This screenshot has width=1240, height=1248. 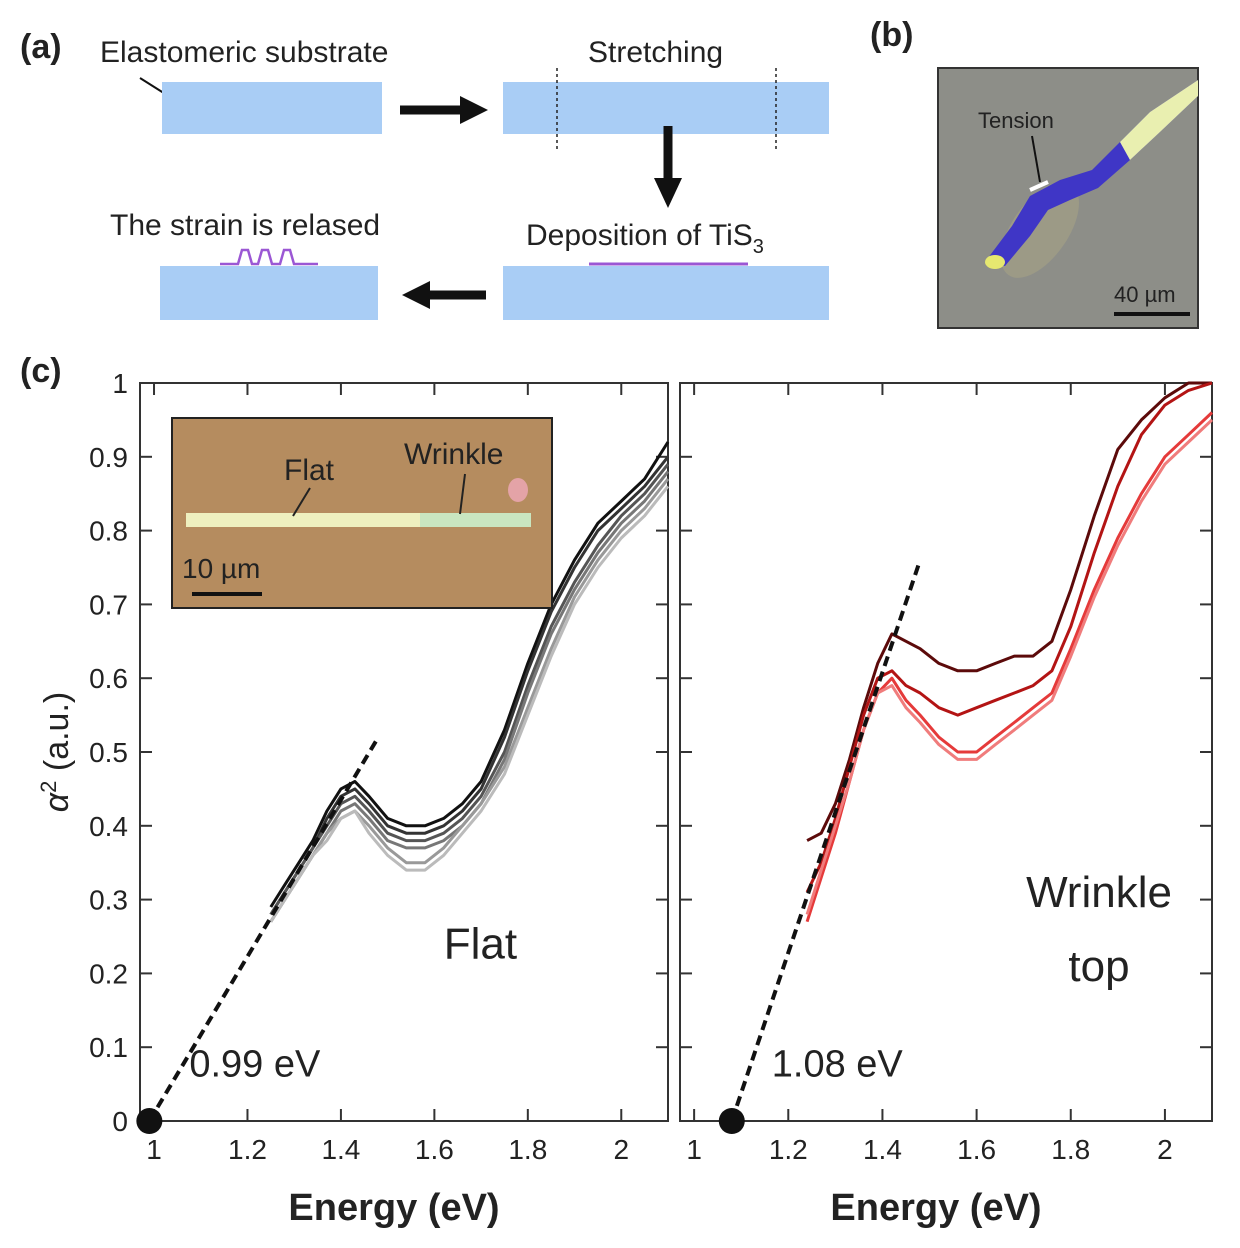 What do you see at coordinates (108, 1047) in the screenshot?
I see `y-tick-label: 0.1` at bounding box center [108, 1047].